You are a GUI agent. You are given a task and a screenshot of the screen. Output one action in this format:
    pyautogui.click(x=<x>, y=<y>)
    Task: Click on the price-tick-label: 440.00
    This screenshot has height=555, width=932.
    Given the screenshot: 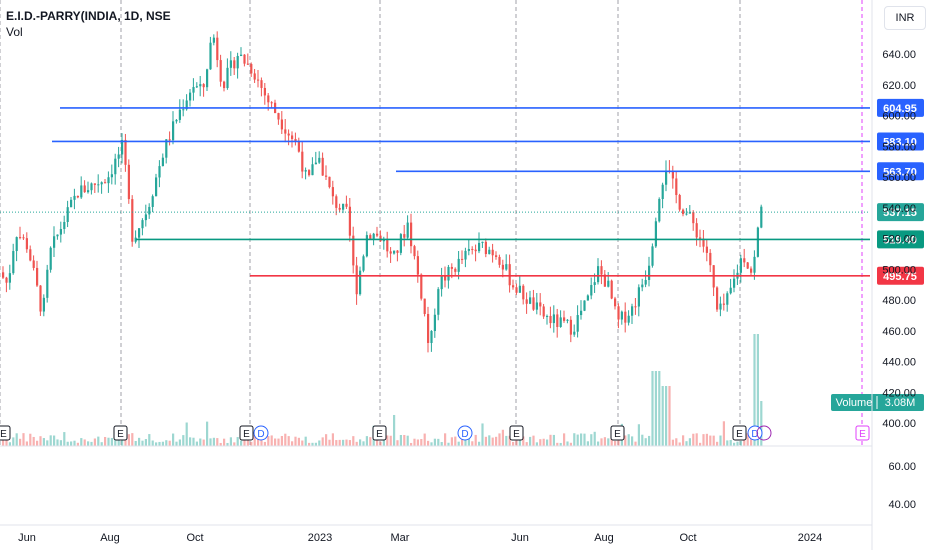 What is the action you would take?
    pyautogui.click(x=899, y=363)
    